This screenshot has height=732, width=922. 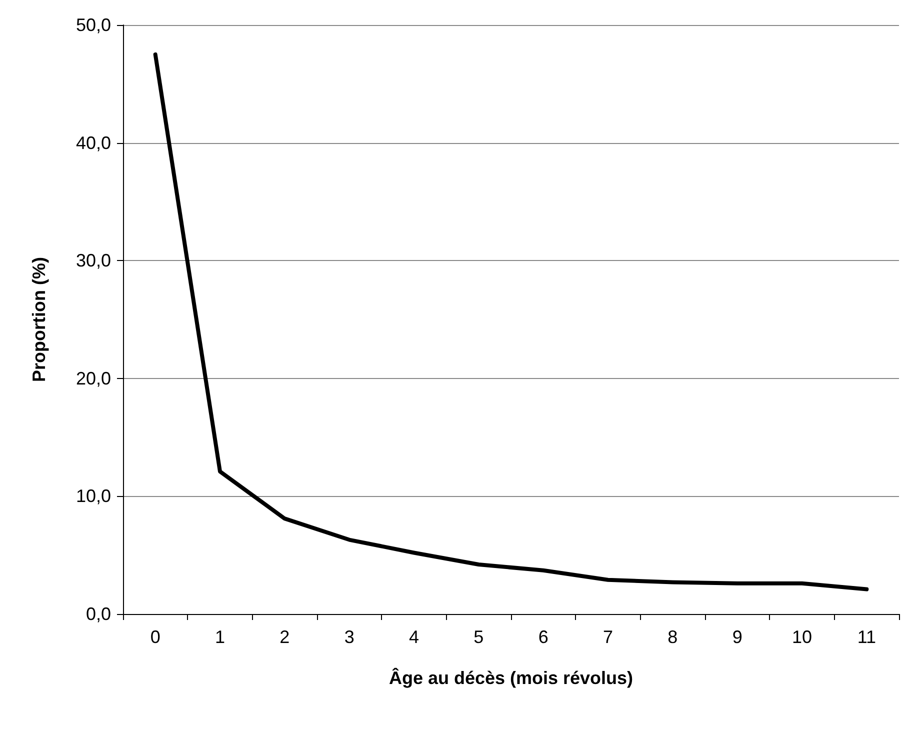 What do you see at coordinates (414, 637) in the screenshot?
I see `x-tick-label: 4` at bounding box center [414, 637].